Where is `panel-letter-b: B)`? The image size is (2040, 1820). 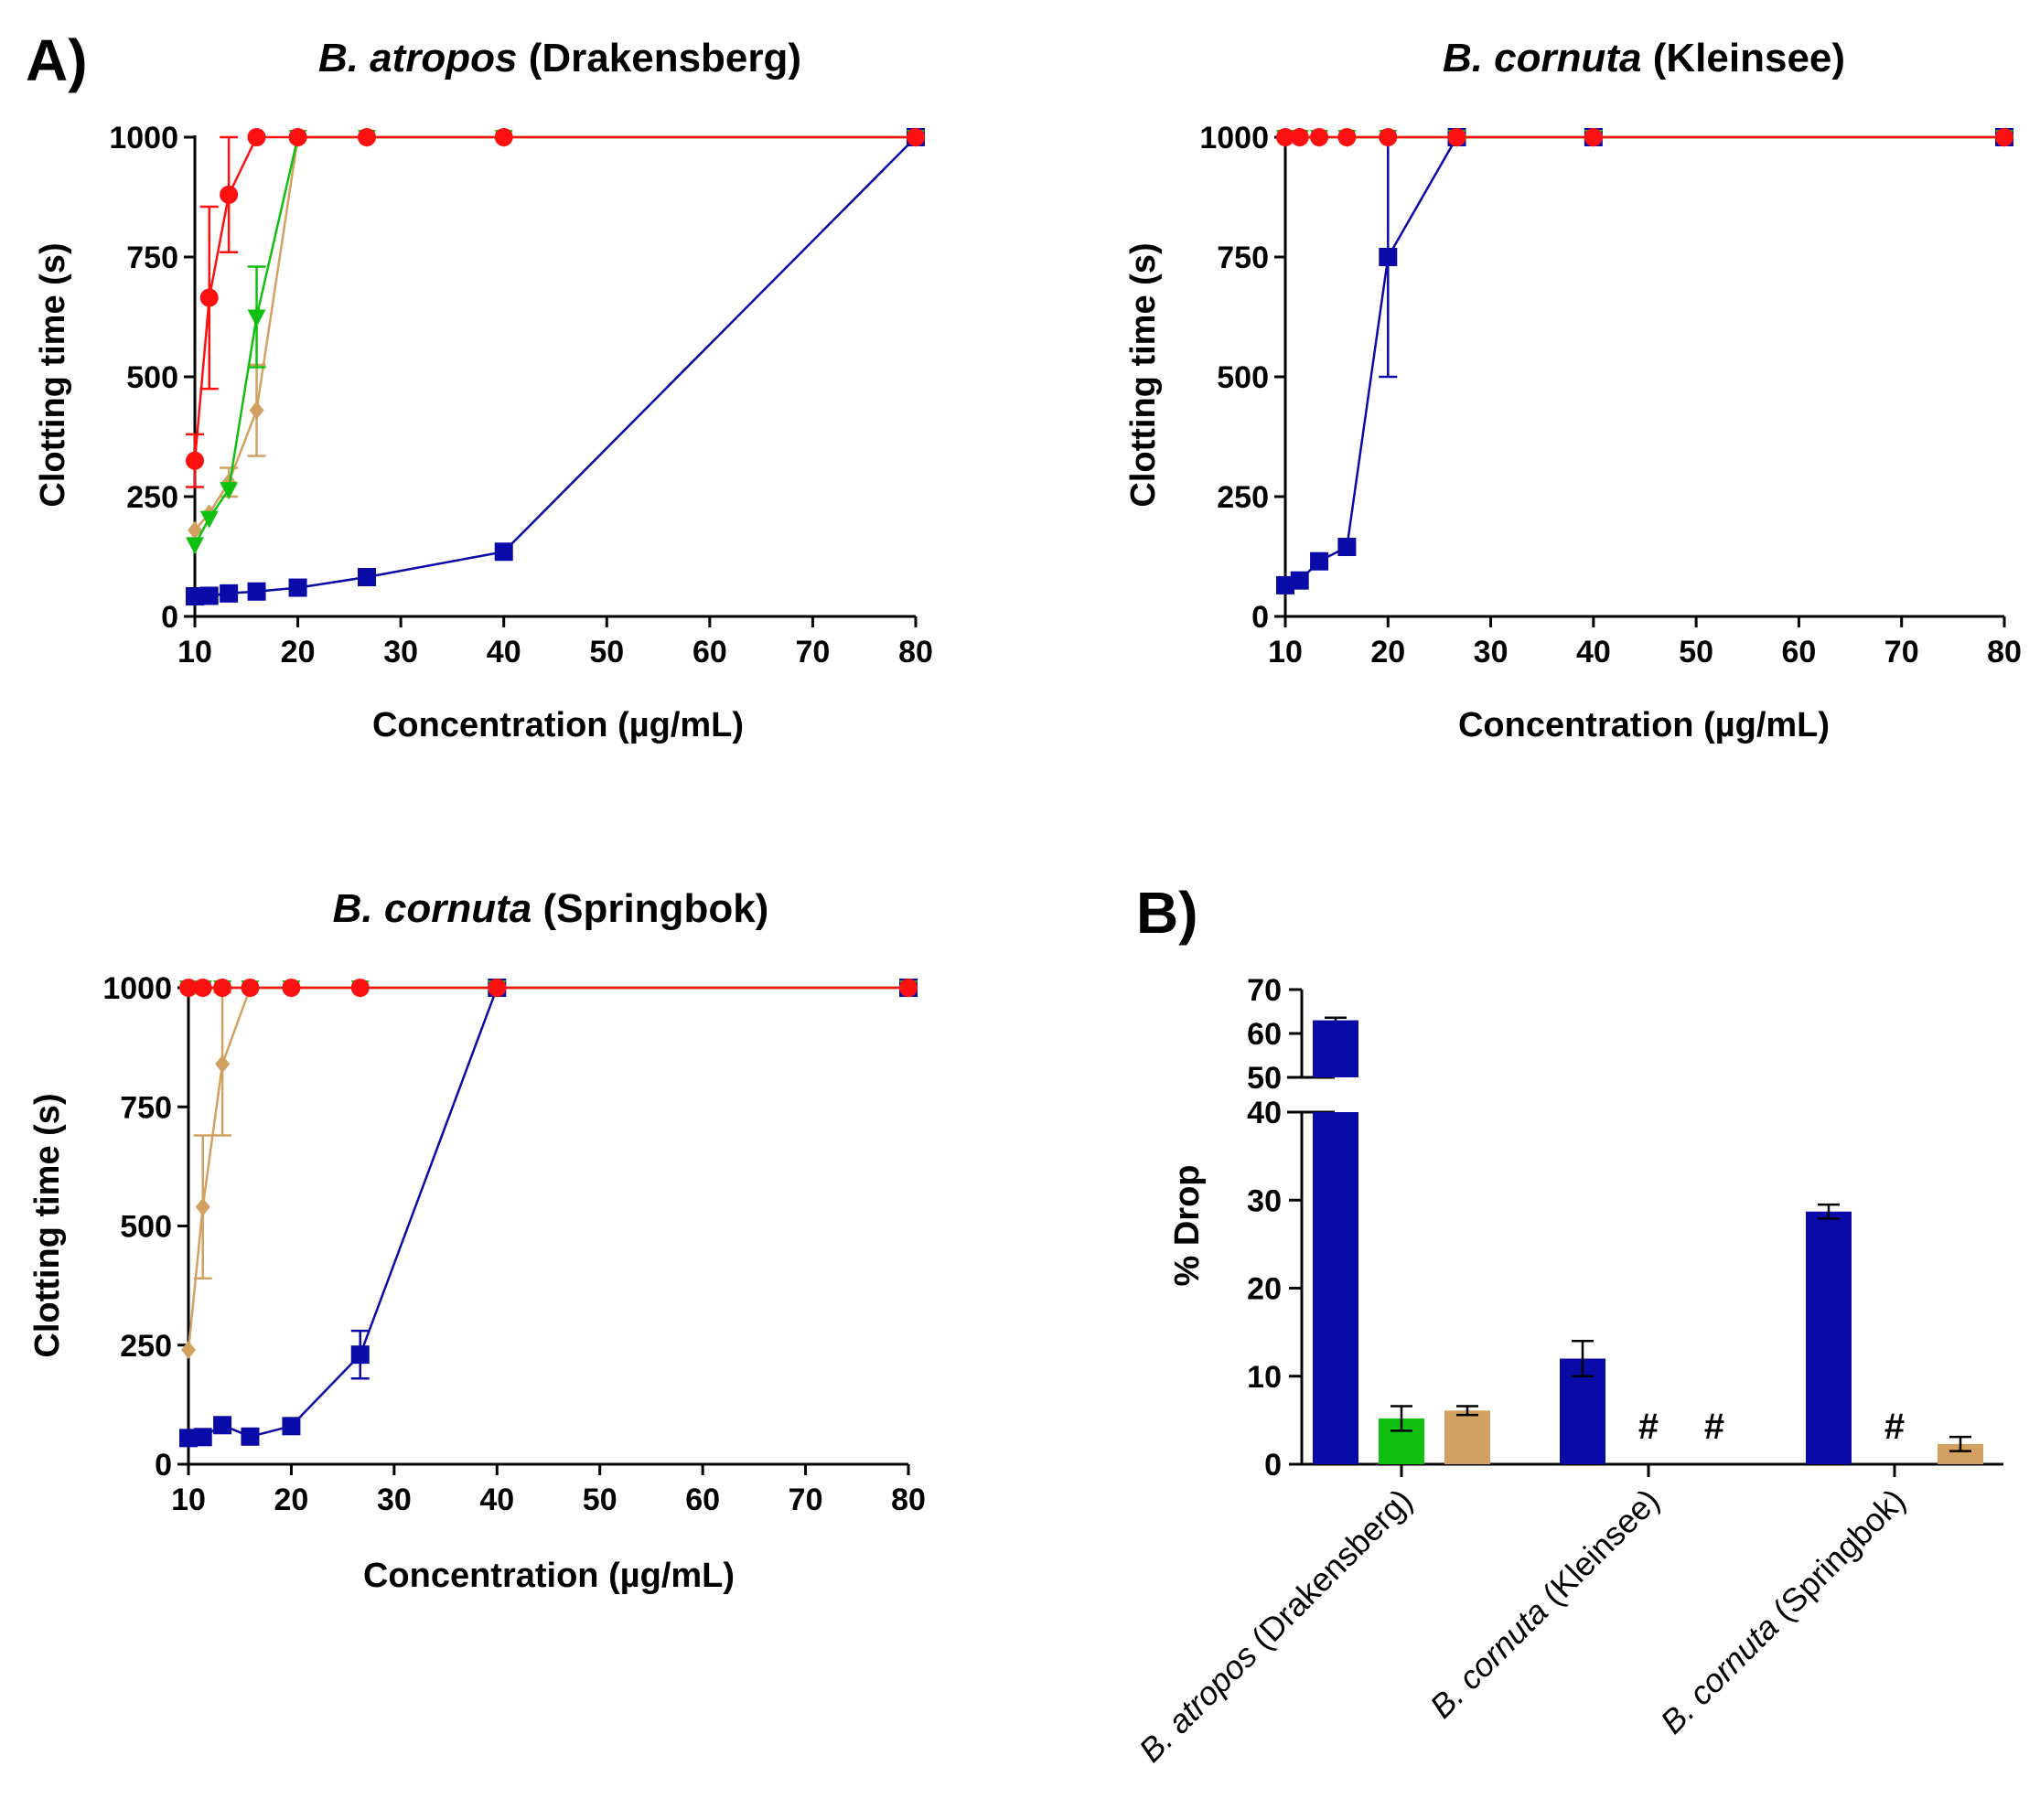 panel-letter-b: B) is located at coordinates (1167, 913).